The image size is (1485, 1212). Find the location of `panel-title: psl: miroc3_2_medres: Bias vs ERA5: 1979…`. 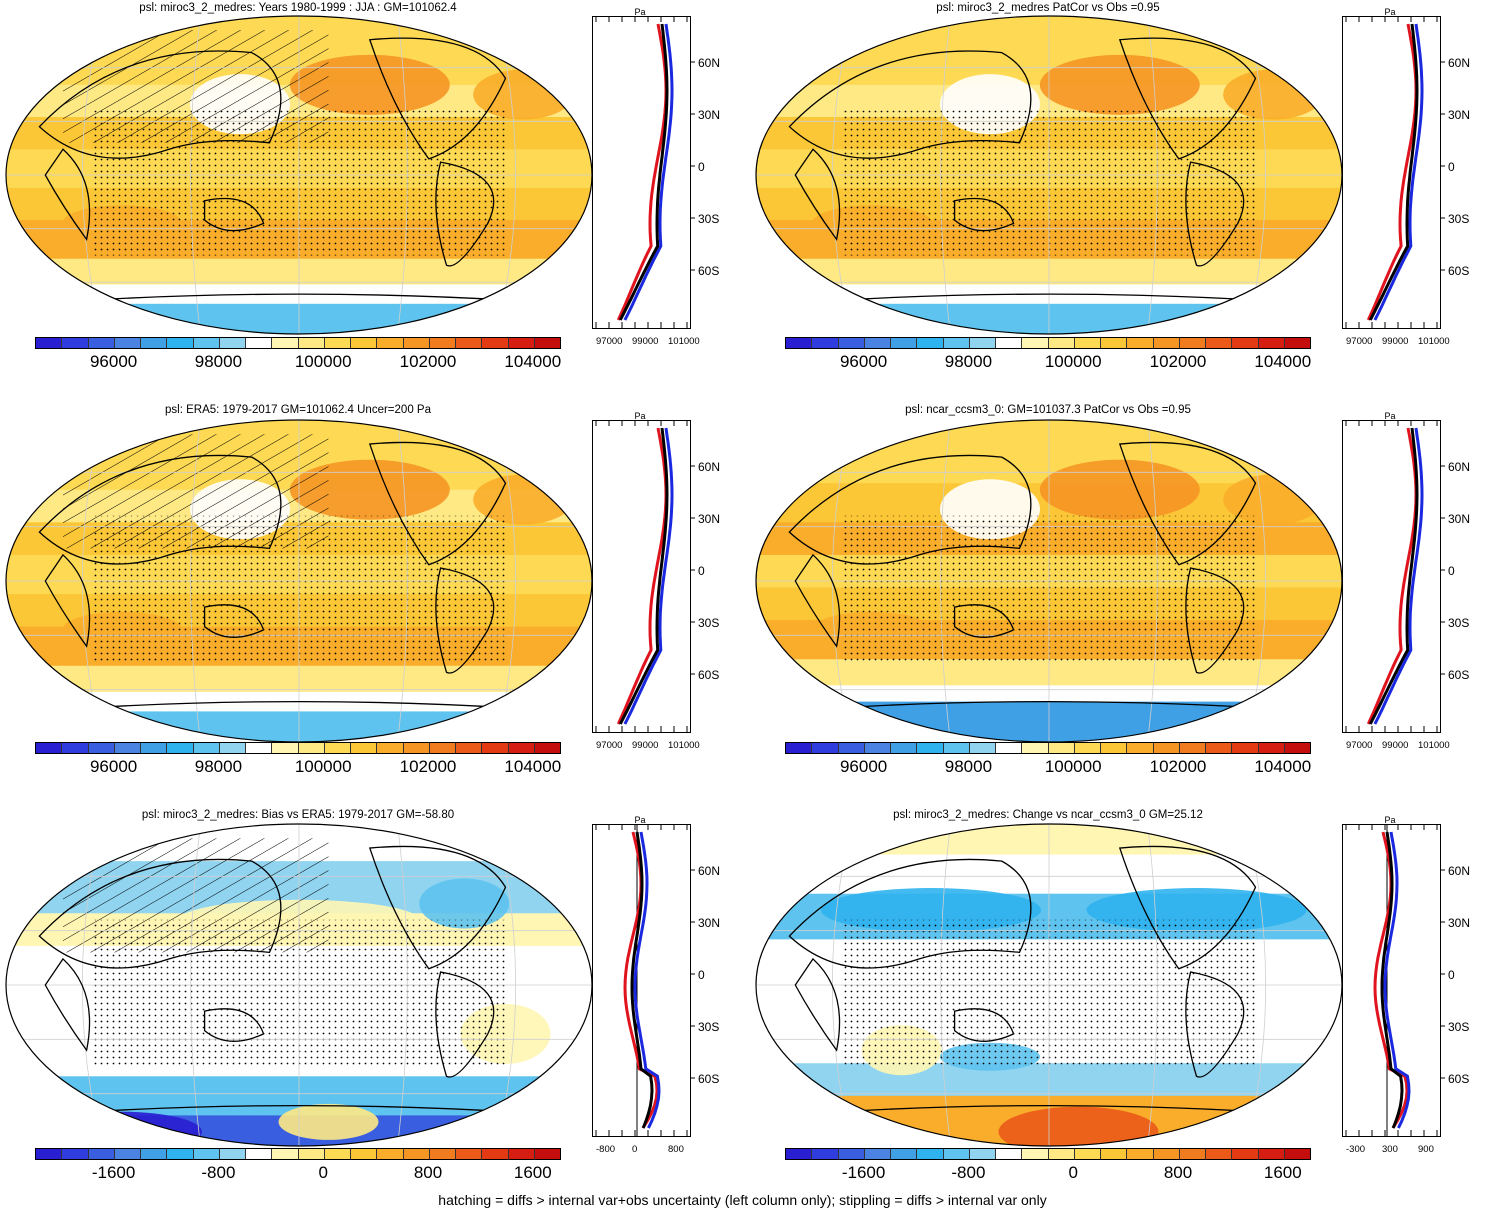

panel-title: psl: miroc3_2_medres: Bias vs ERA5: 1979… is located at coordinates (298, 815).